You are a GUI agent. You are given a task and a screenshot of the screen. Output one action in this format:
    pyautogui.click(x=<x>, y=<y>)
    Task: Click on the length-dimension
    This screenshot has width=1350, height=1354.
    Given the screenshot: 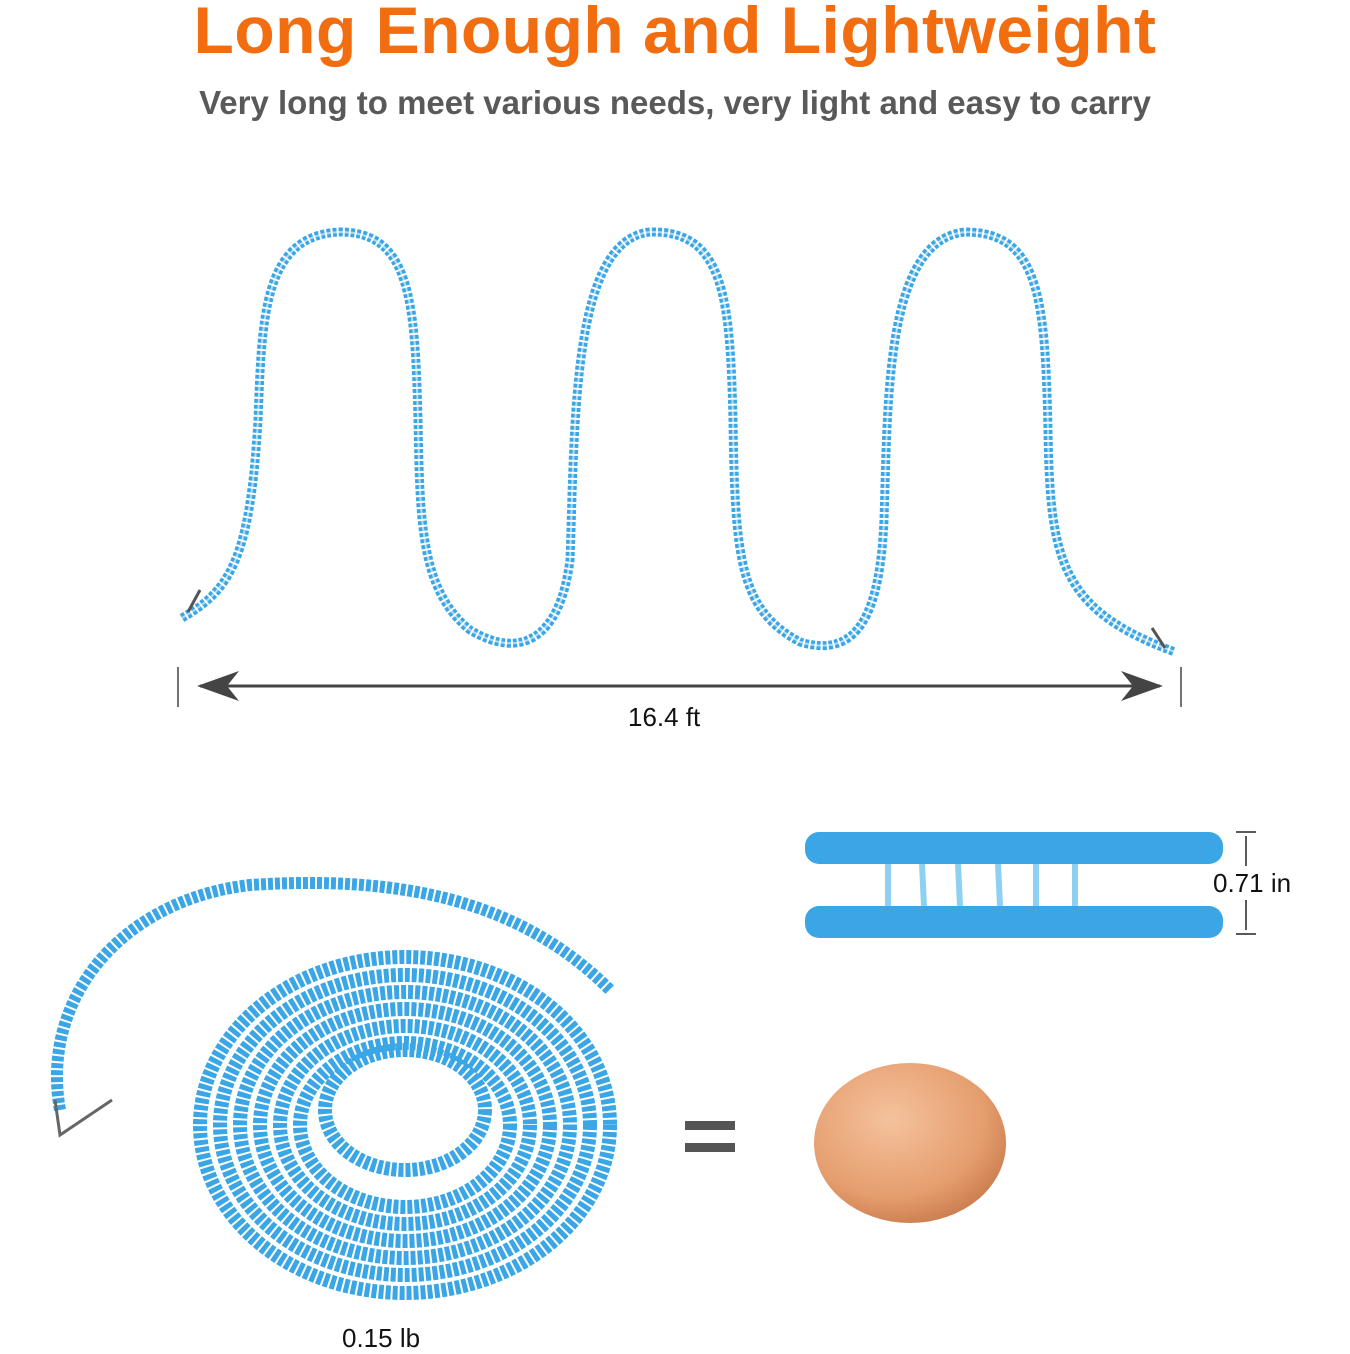 What is the action you would take?
    pyautogui.click(x=679, y=687)
    